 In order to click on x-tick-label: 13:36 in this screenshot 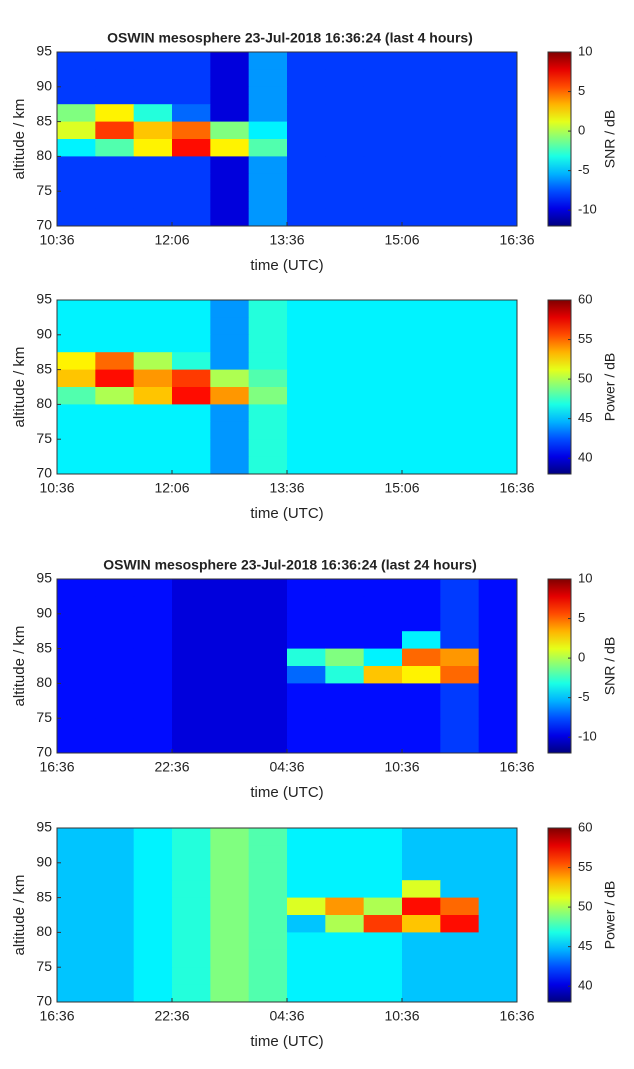, I will do `click(286, 240)`.